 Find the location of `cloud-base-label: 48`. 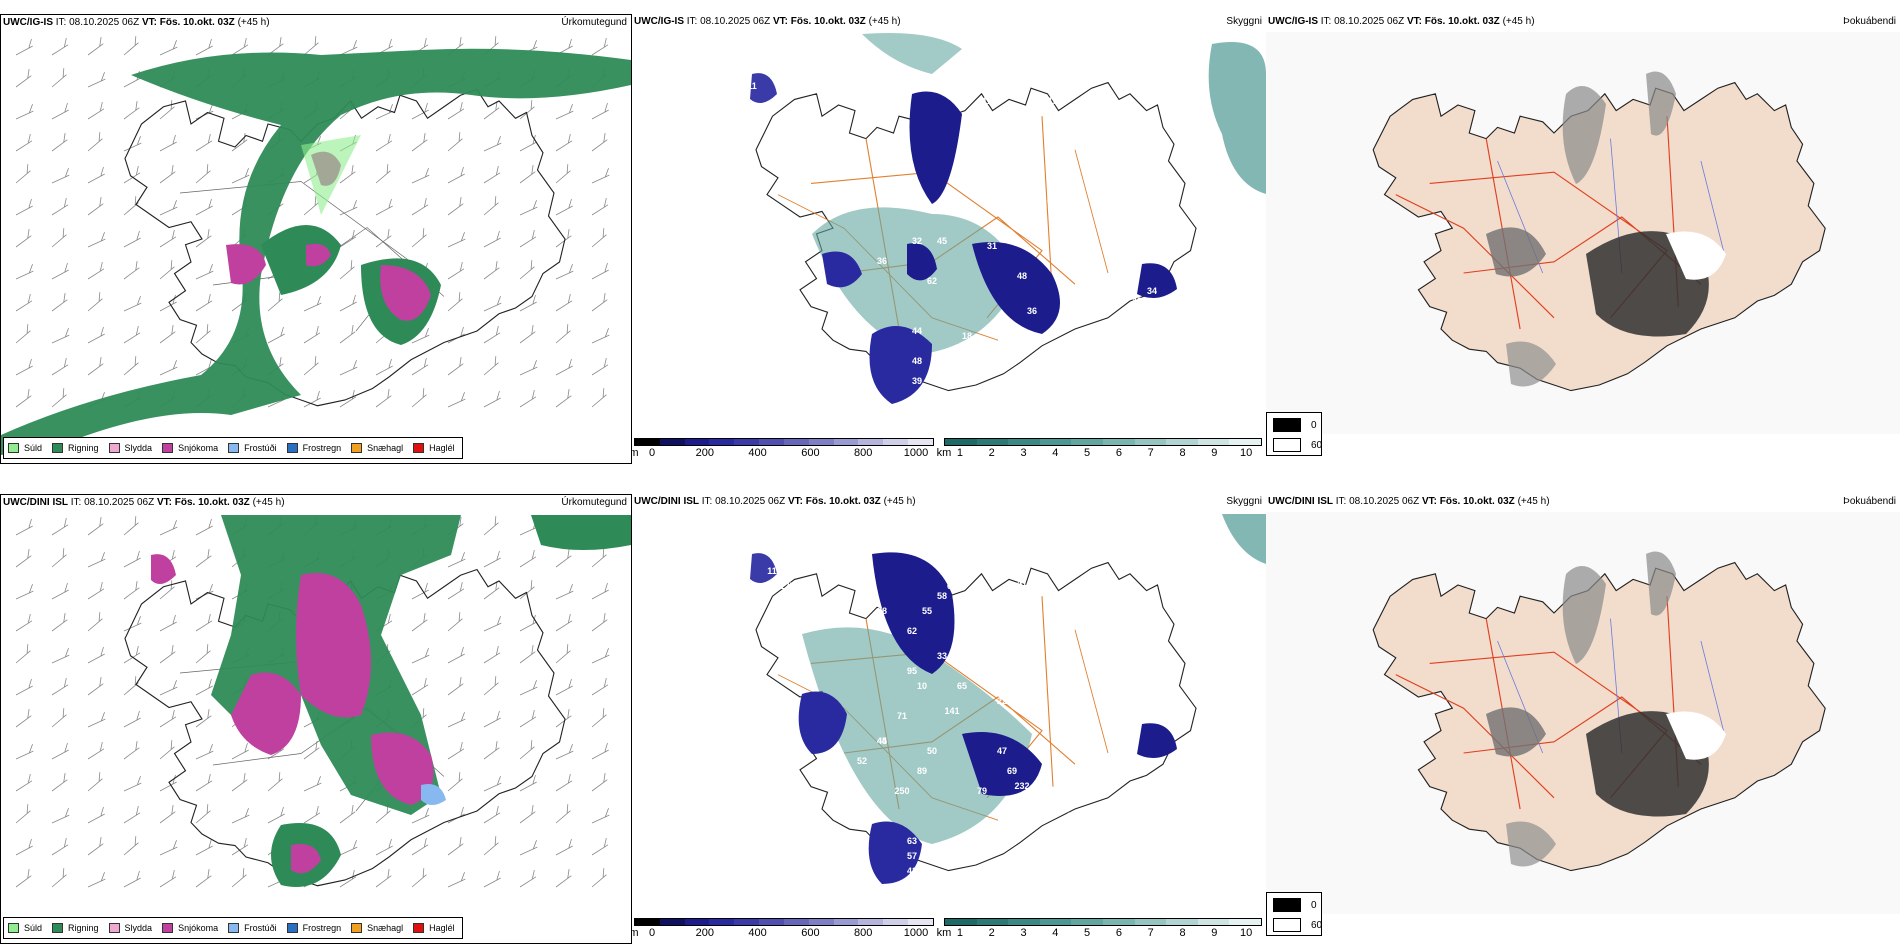

cloud-base-label: 48 is located at coordinates (1022, 276).